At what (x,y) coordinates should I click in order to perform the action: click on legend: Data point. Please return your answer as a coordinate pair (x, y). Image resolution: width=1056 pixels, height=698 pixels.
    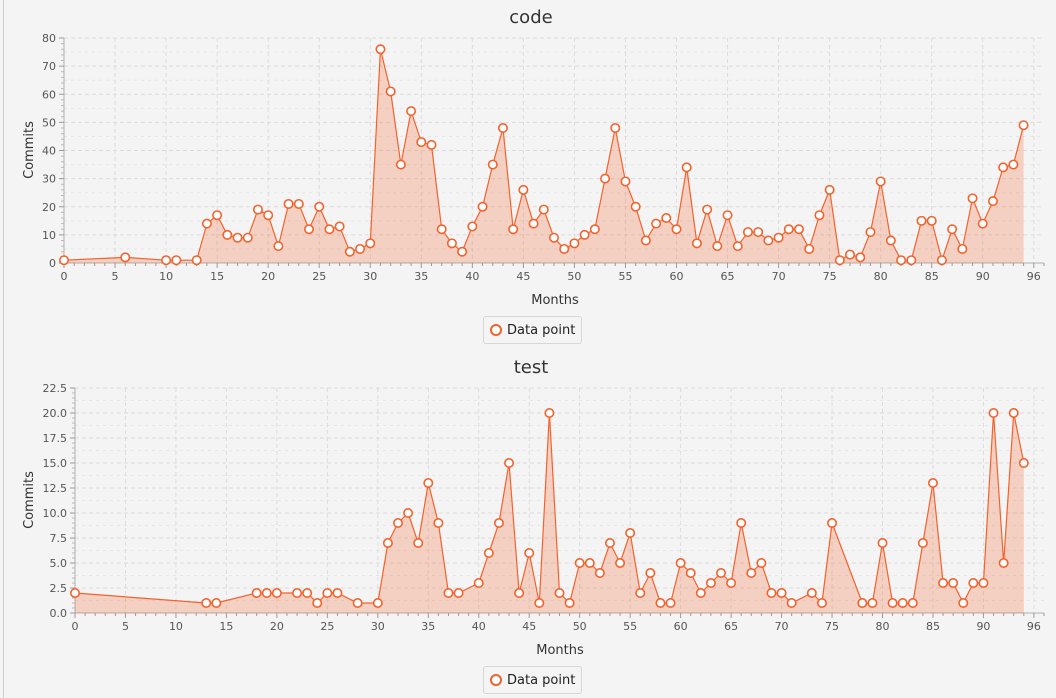
    Looking at the image, I should click on (533, 330).